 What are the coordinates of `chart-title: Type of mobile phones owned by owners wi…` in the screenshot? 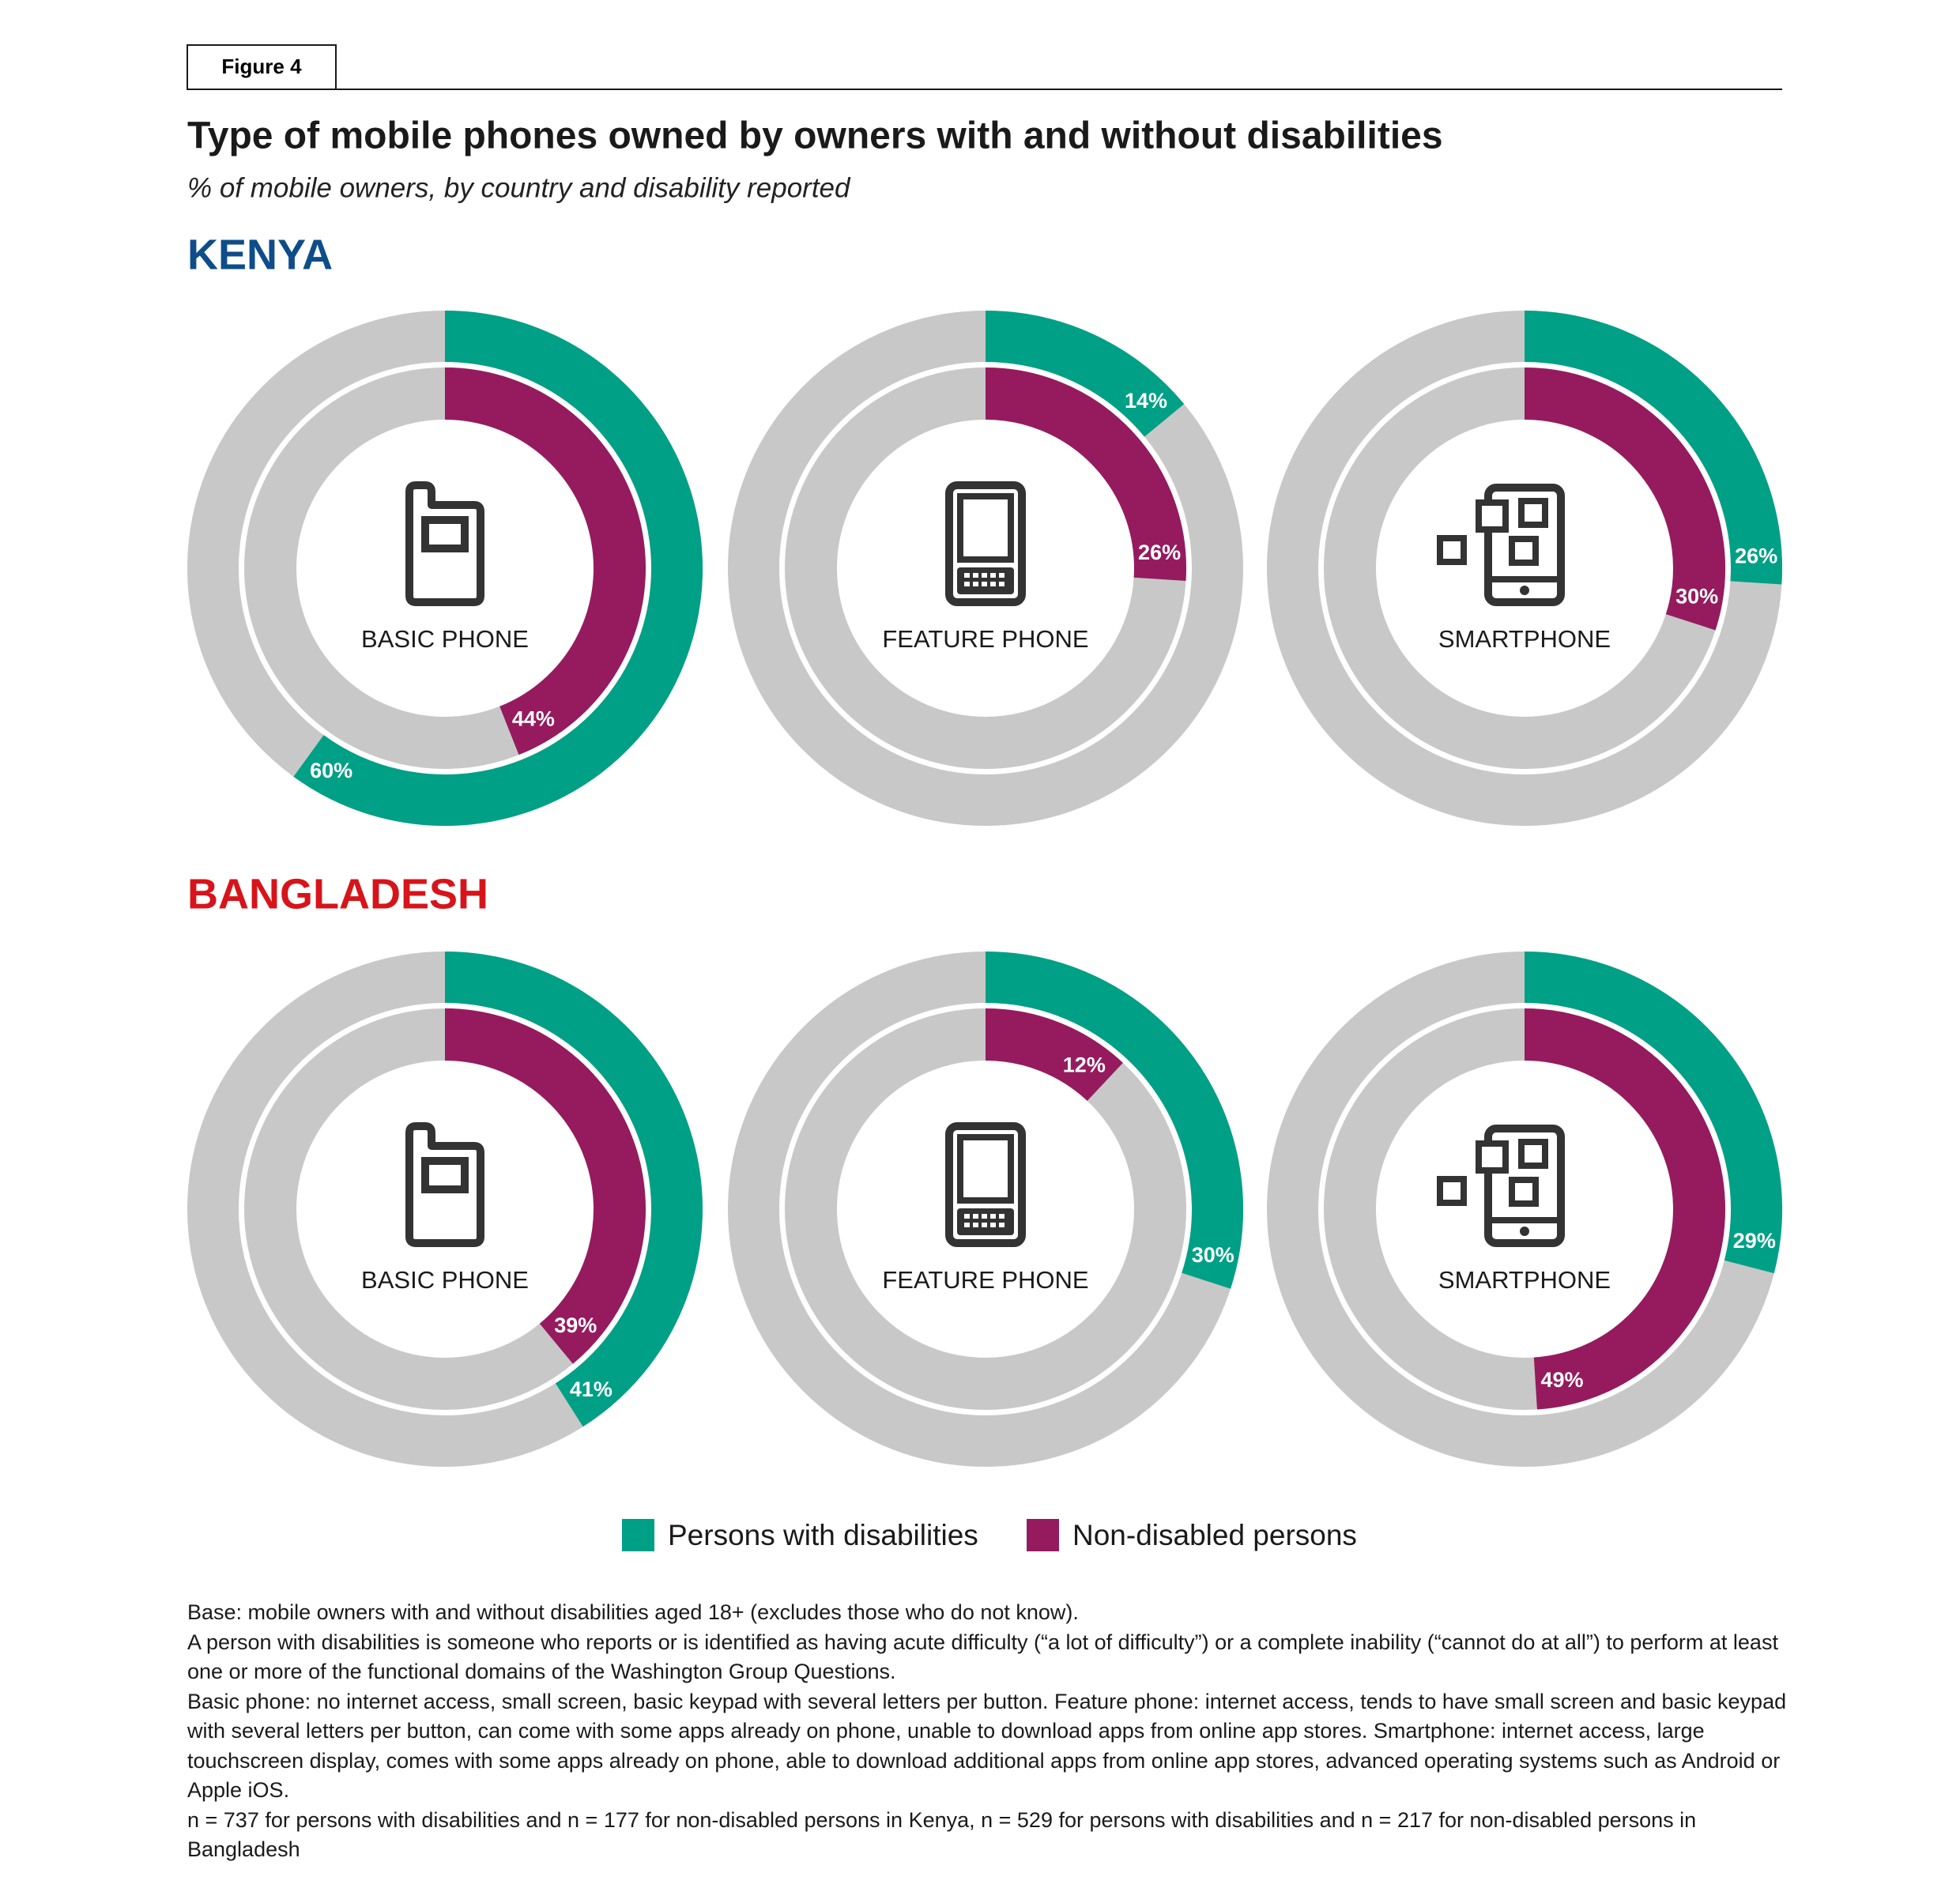 It's located at (815, 136).